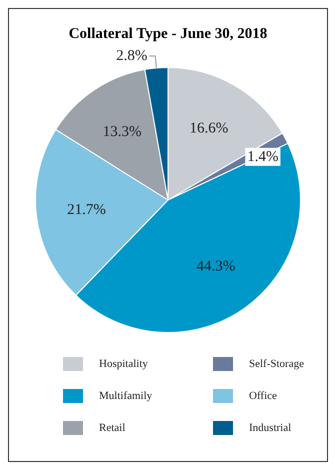  Describe the element at coordinates (122, 132) in the screenshot. I see `data-label: 13.3%` at that location.